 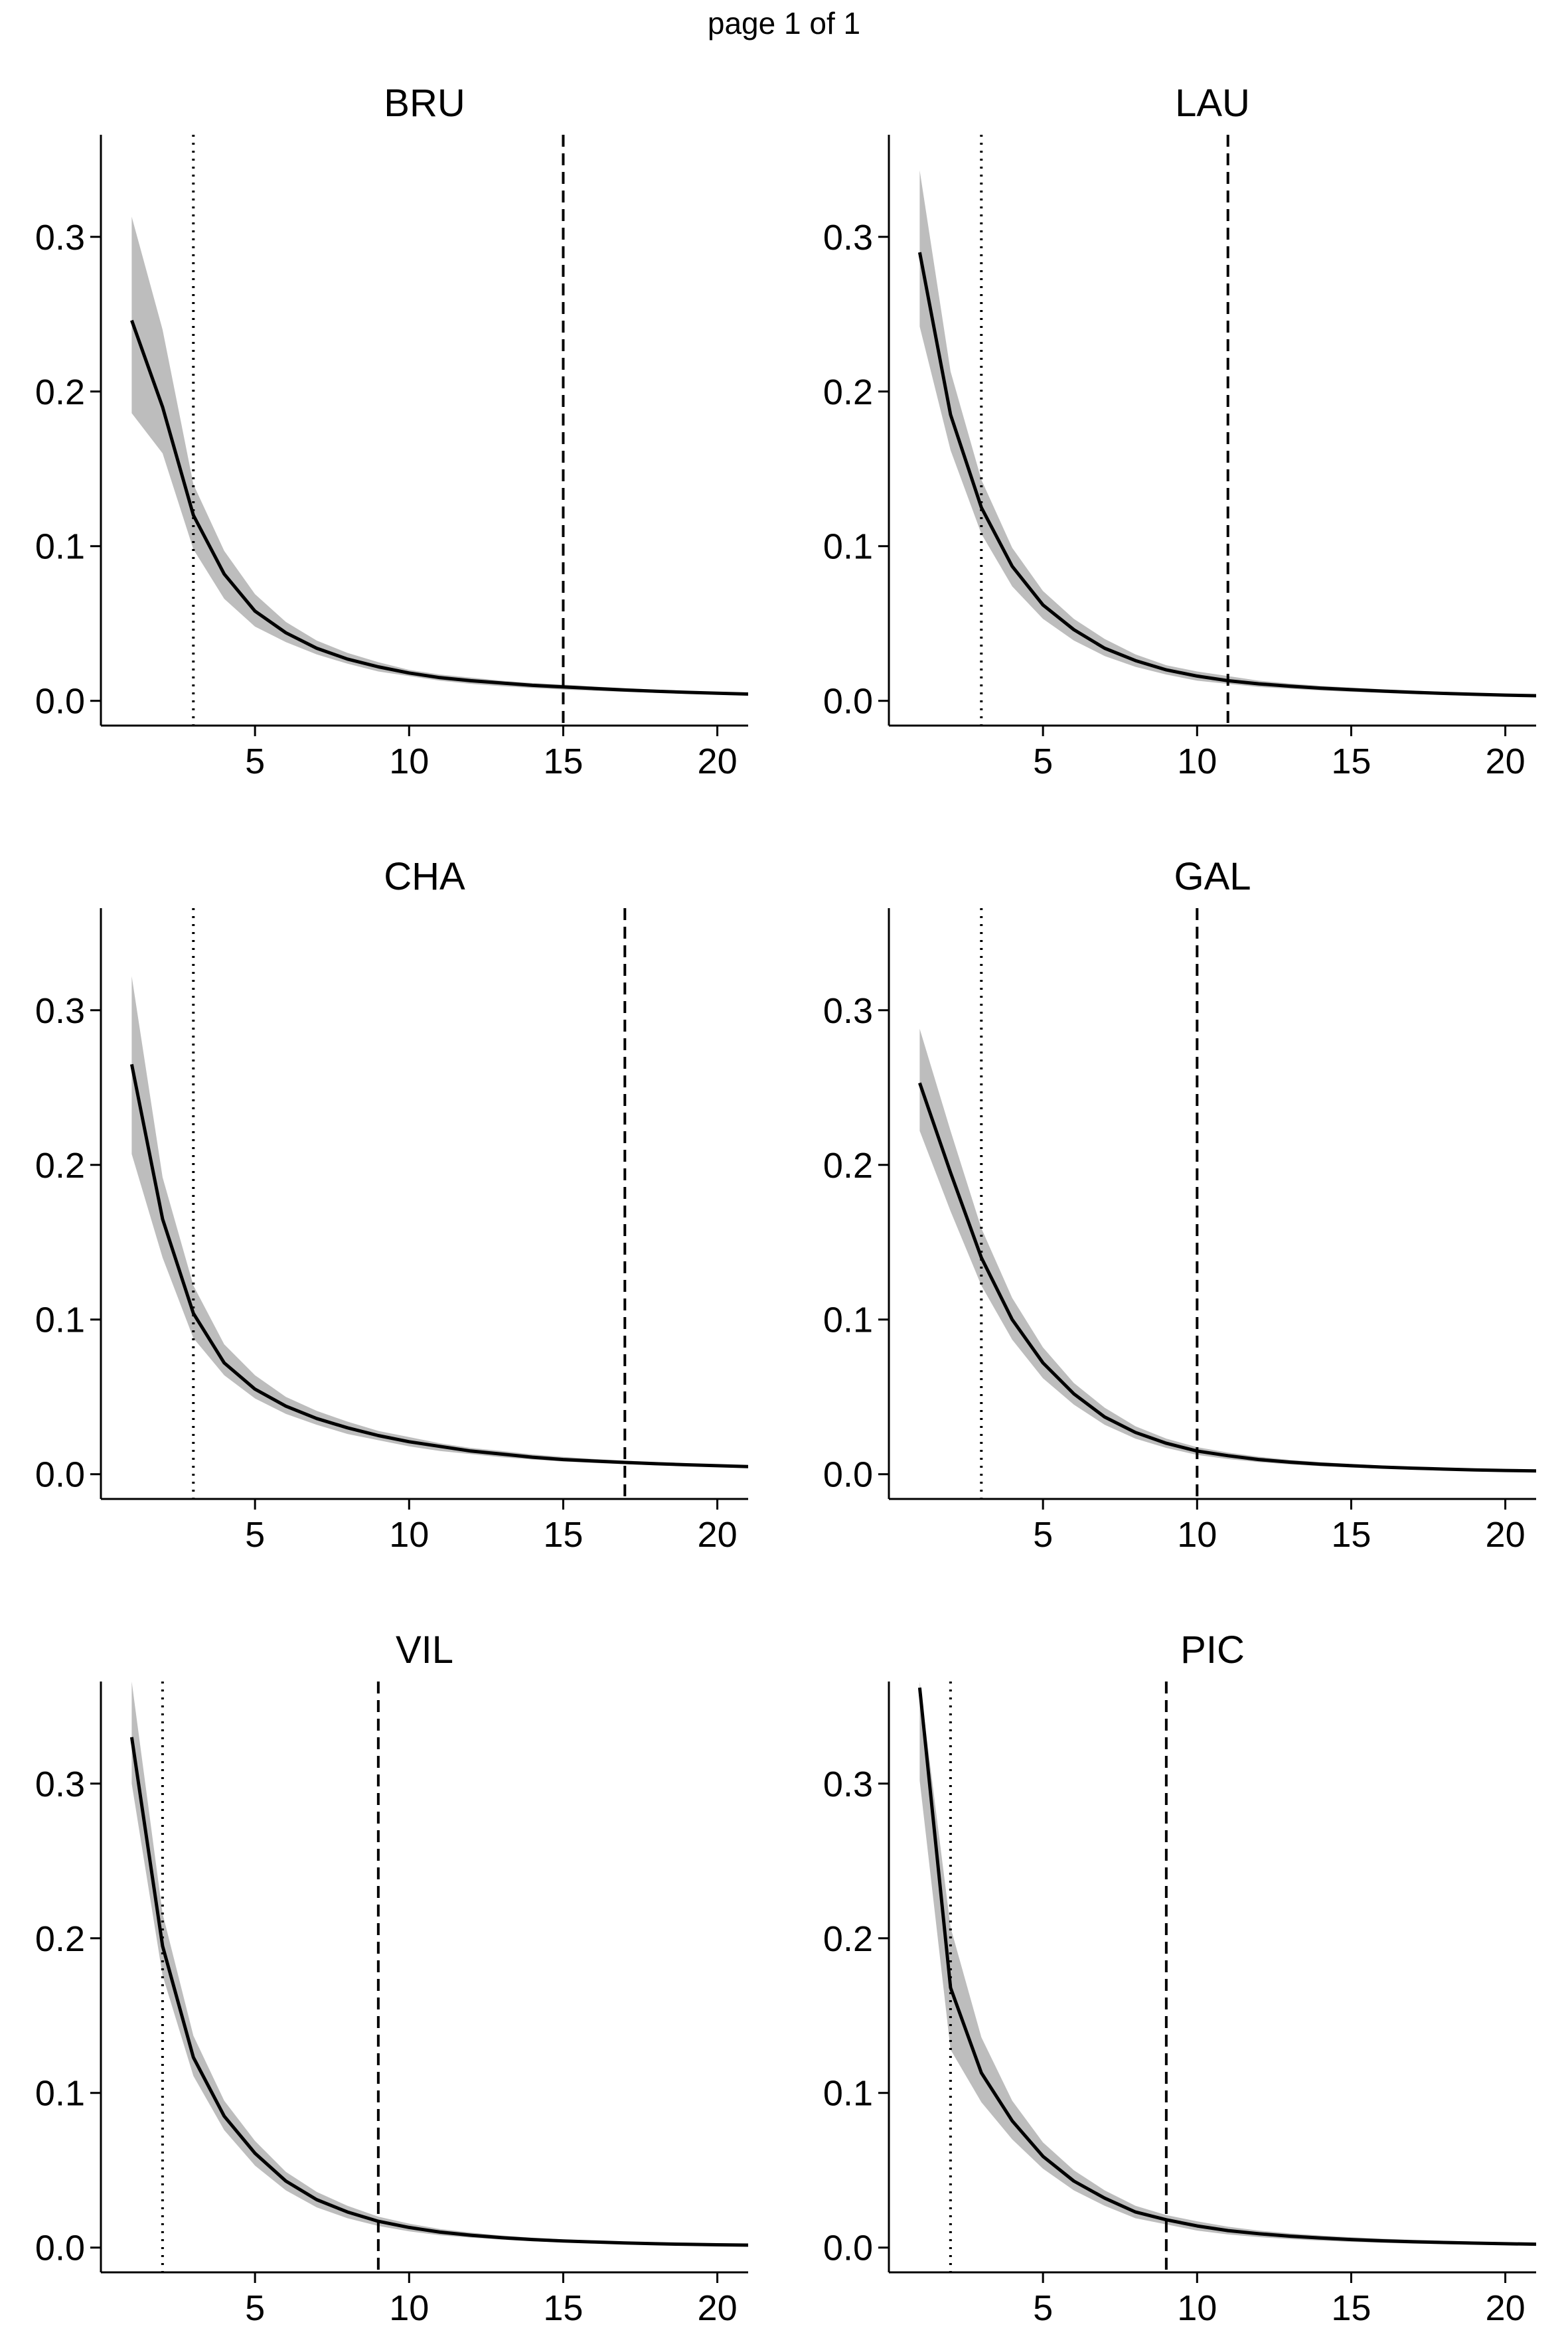 I want to click on panel-cha: CHA 0.0 0.1 0.2 0.3 5 10 15 20, so click(x=392, y=1205).